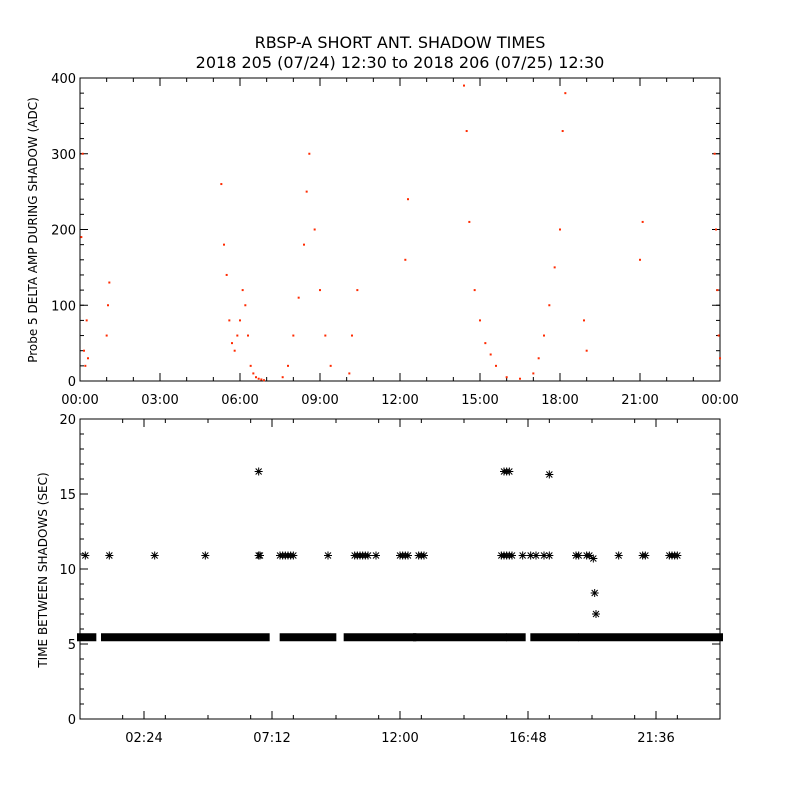 This screenshot has height=800, width=800. What do you see at coordinates (639, 400) in the screenshot?
I see `top-x-tick-label: 21:00` at bounding box center [639, 400].